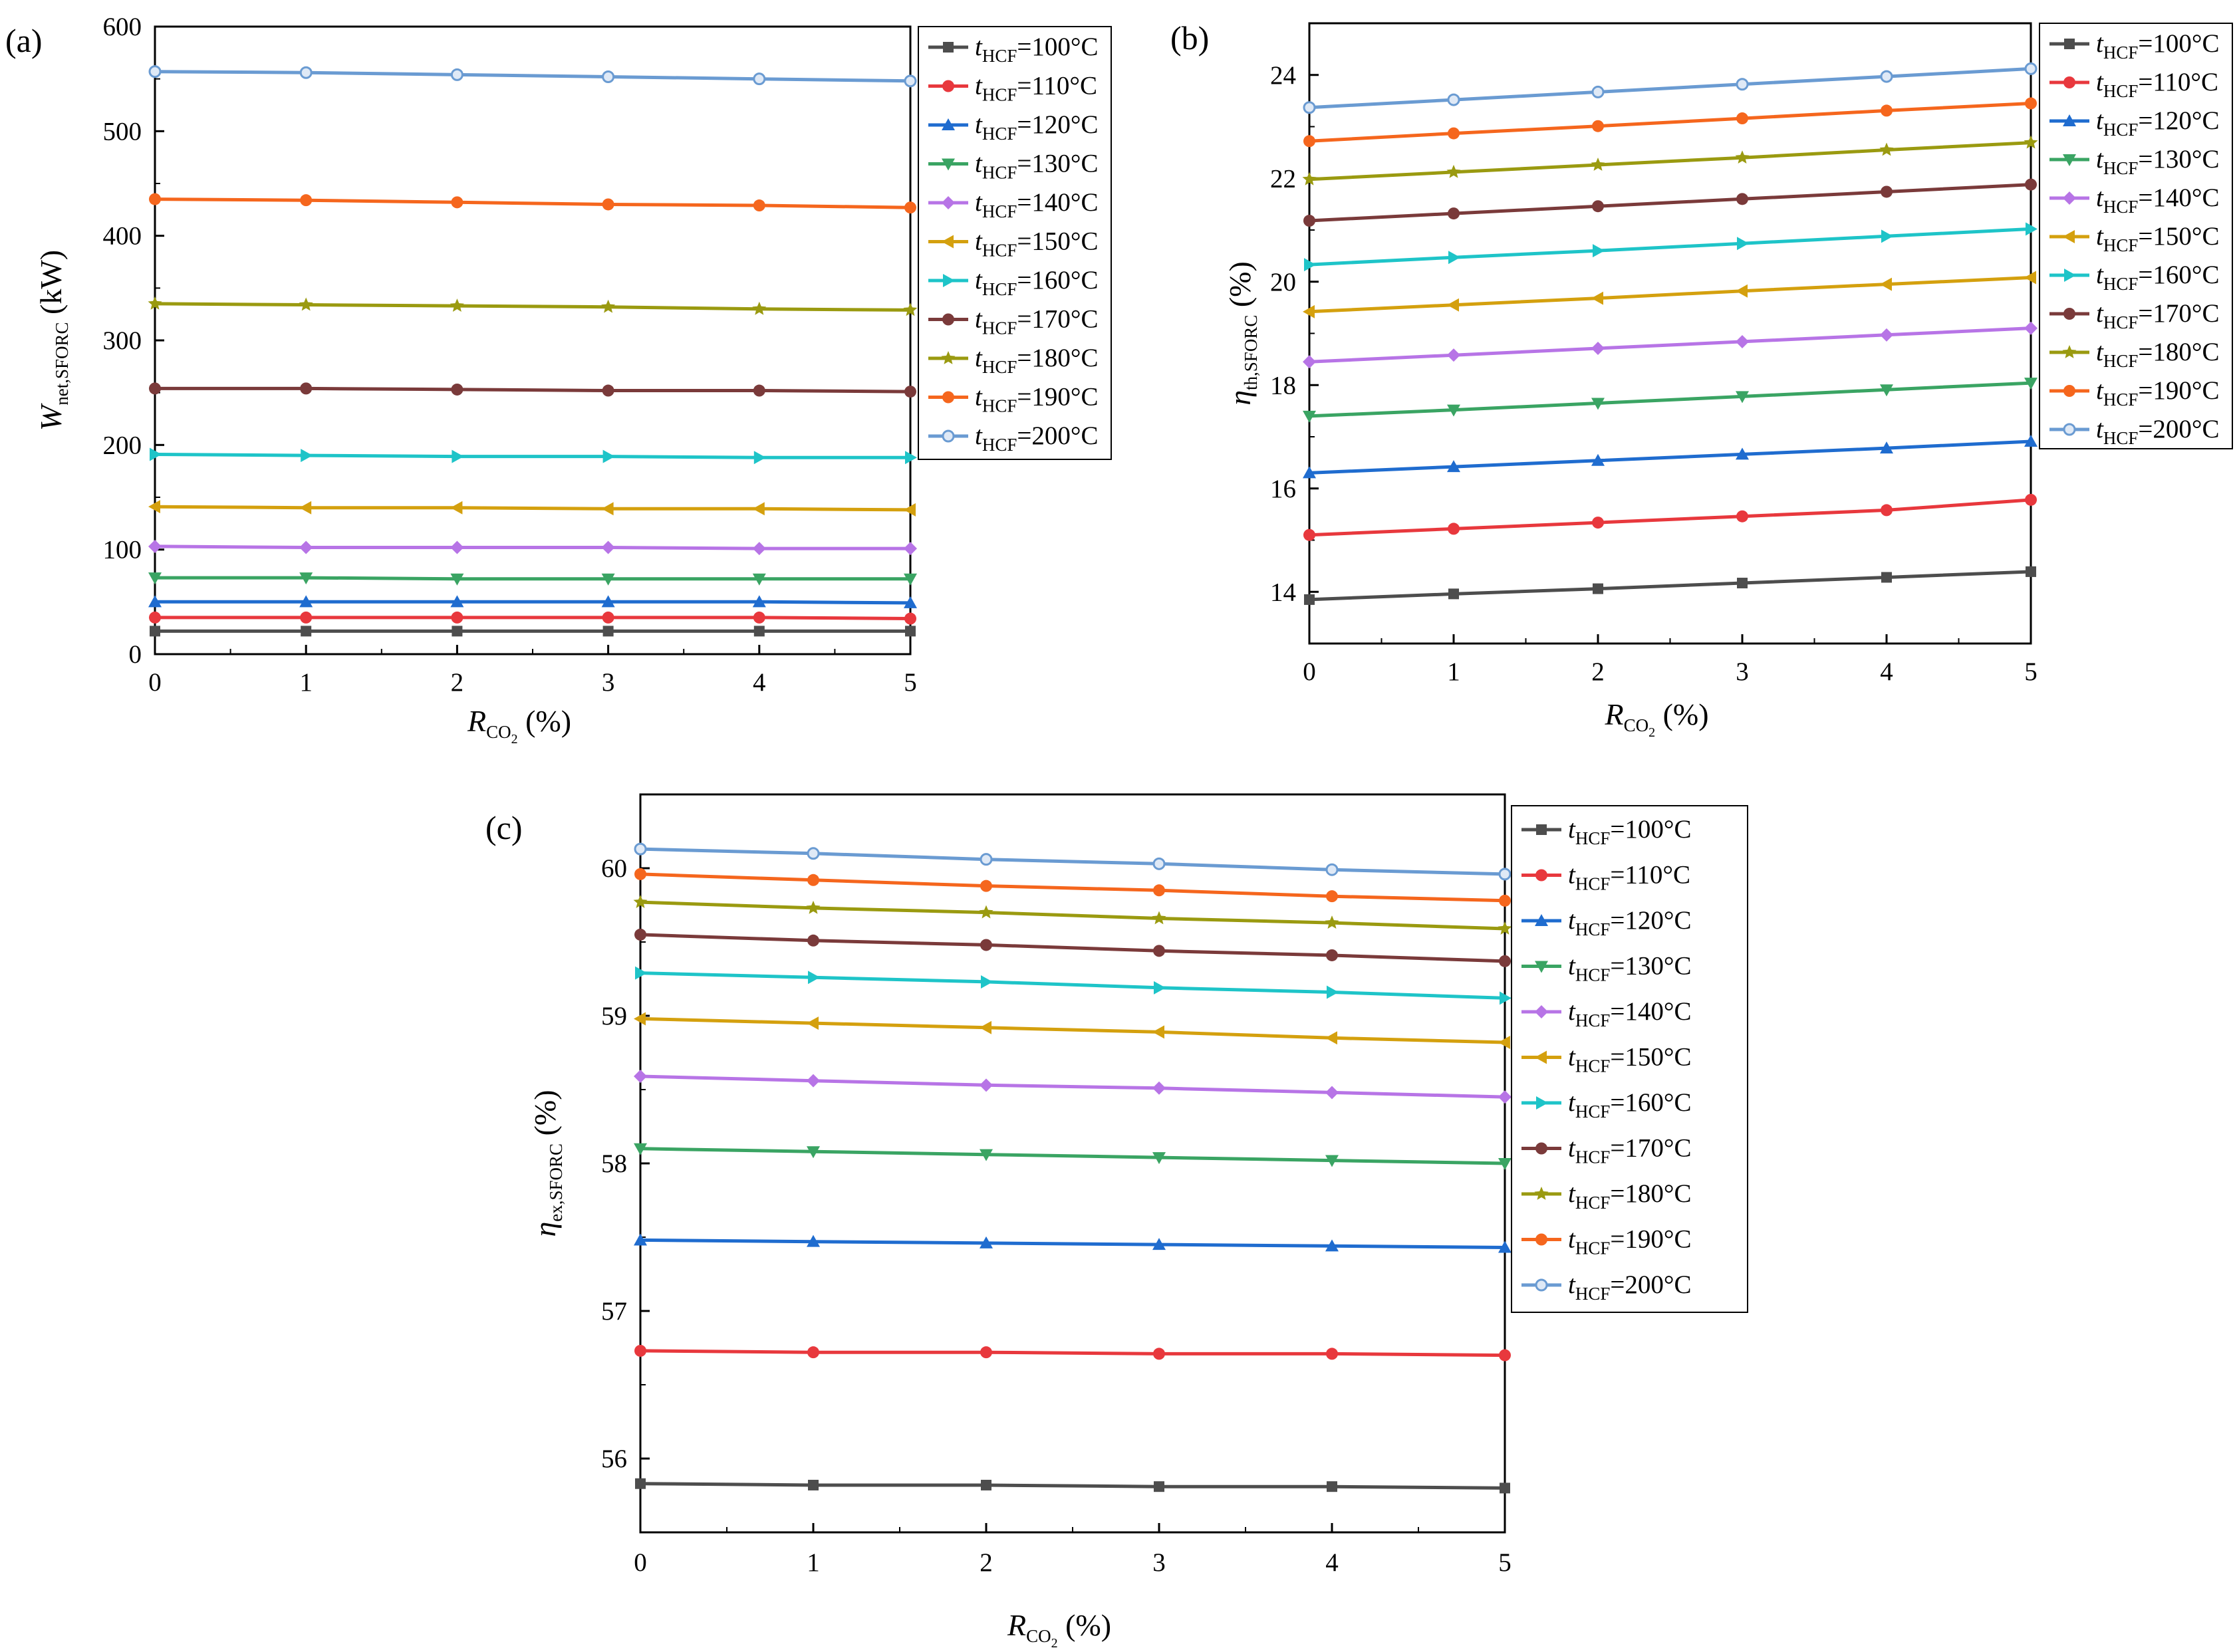 Image resolution: width=2239 pixels, height=1652 pixels. What do you see at coordinates (2178, 390) in the screenshot?
I see `legend-entry-part: =190°C` at bounding box center [2178, 390].